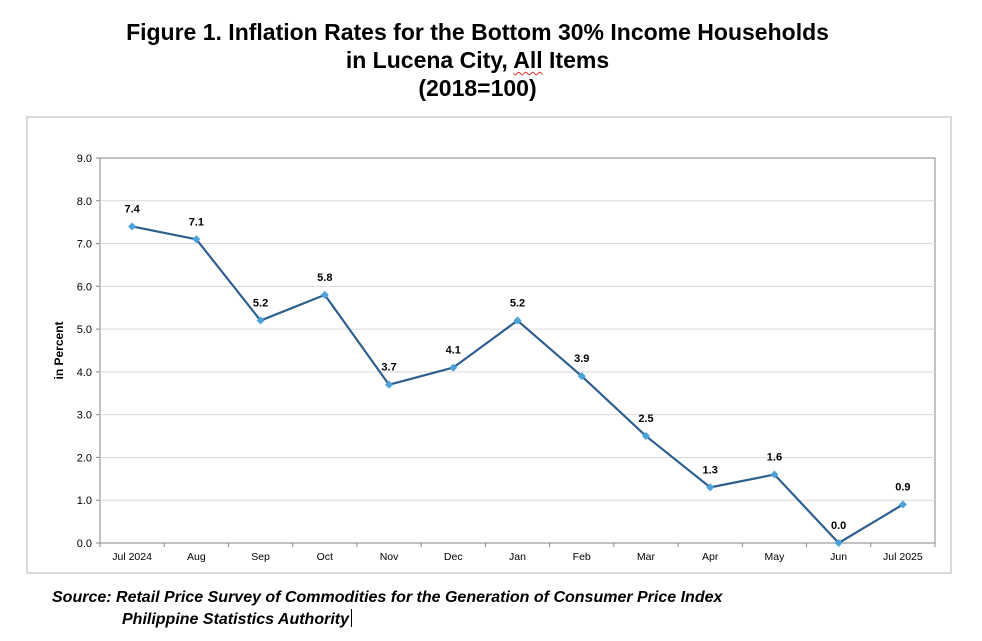  What do you see at coordinates (132, 209) in the screenshot?
I see `data-label: 7.4` at bounding box center [132, 209].